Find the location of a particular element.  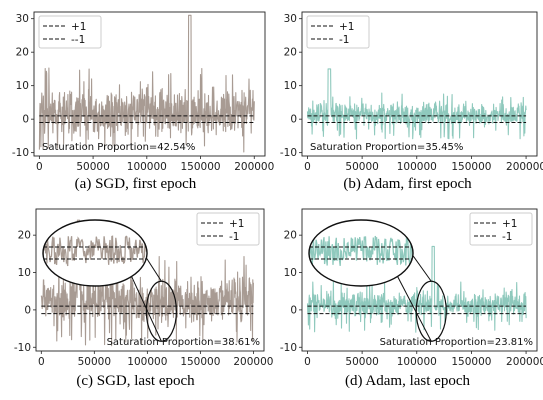

caption-sgd-first-epoch: (a) SGD, first epoch is located at coordinates (135, 184).